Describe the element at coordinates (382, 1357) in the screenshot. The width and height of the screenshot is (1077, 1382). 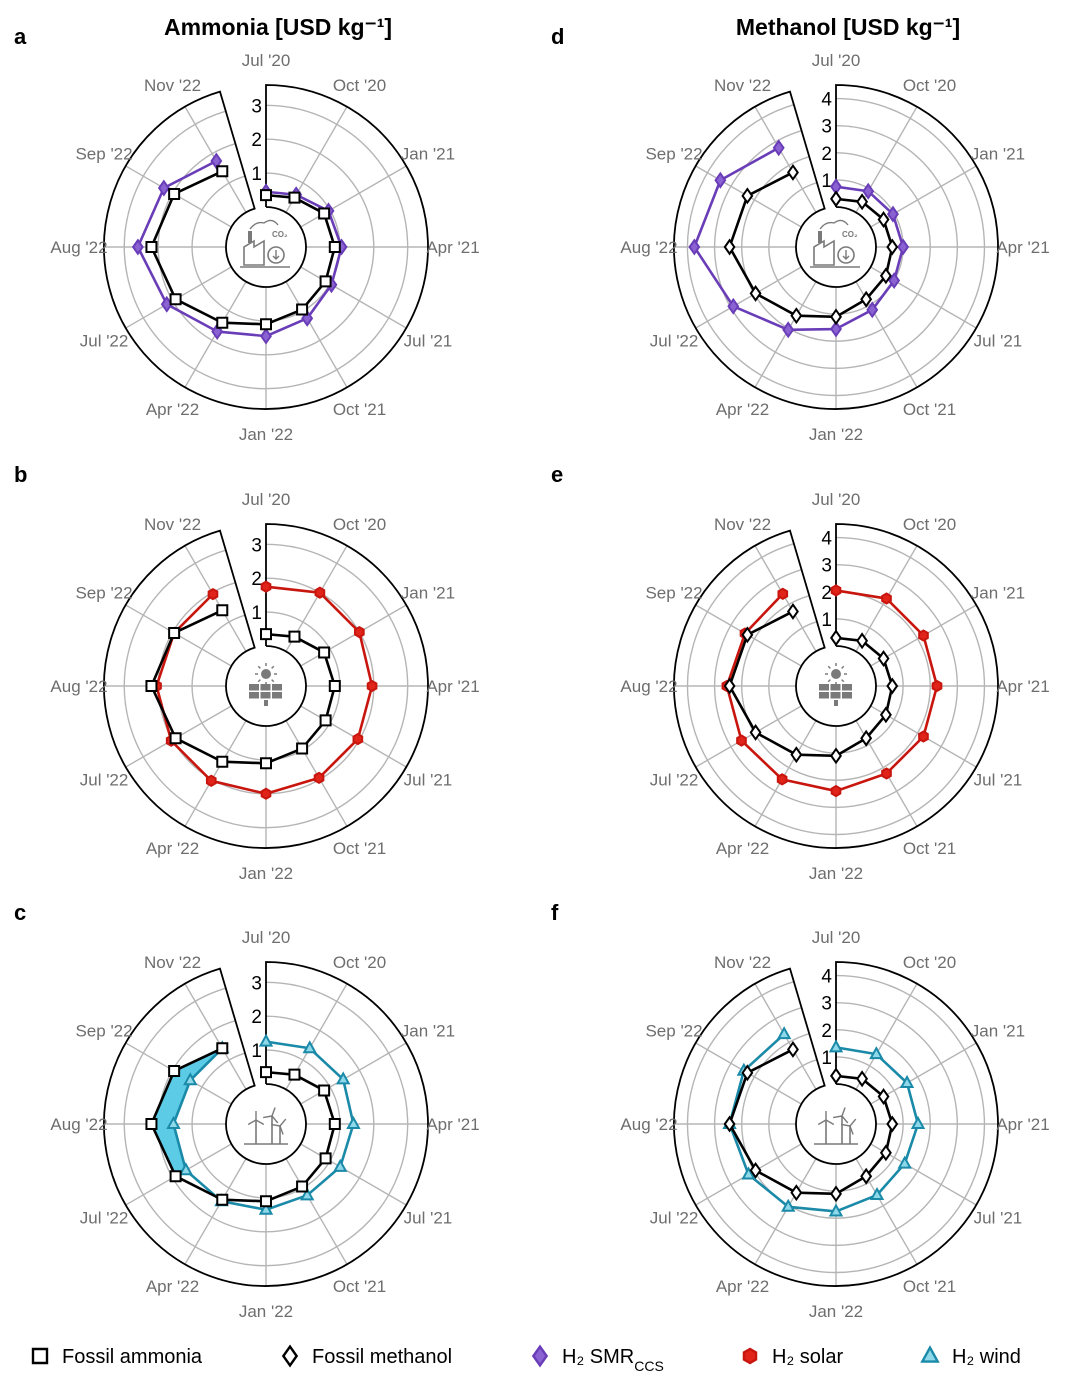
I see `legend-label: Fossil methanol` at that location.